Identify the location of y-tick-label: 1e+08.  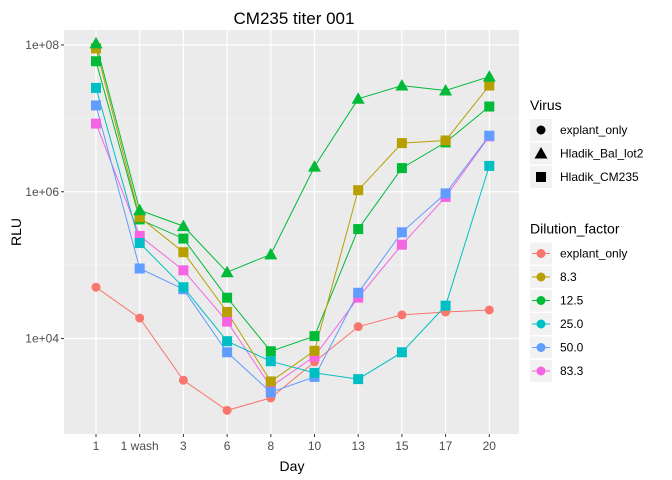
(42, 45).